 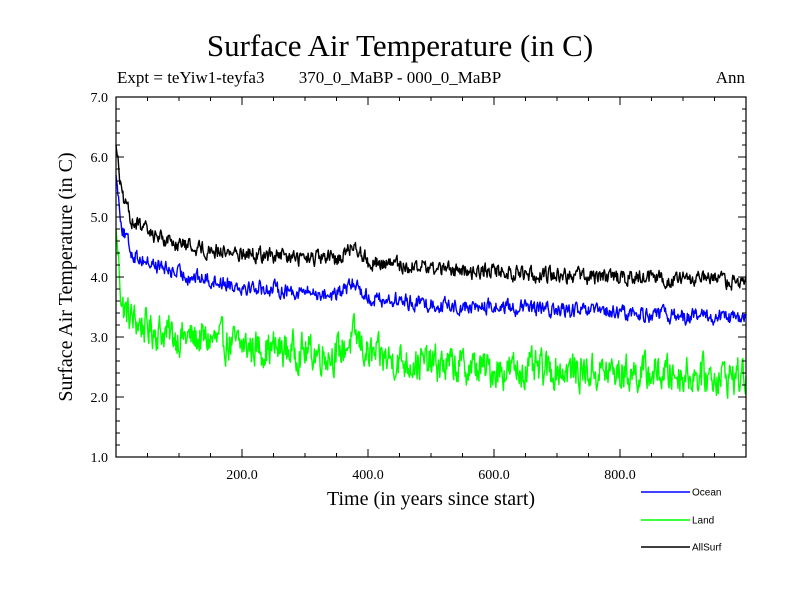 I want to click on y-tick-label: 5.0, so click(x=100, y=218).